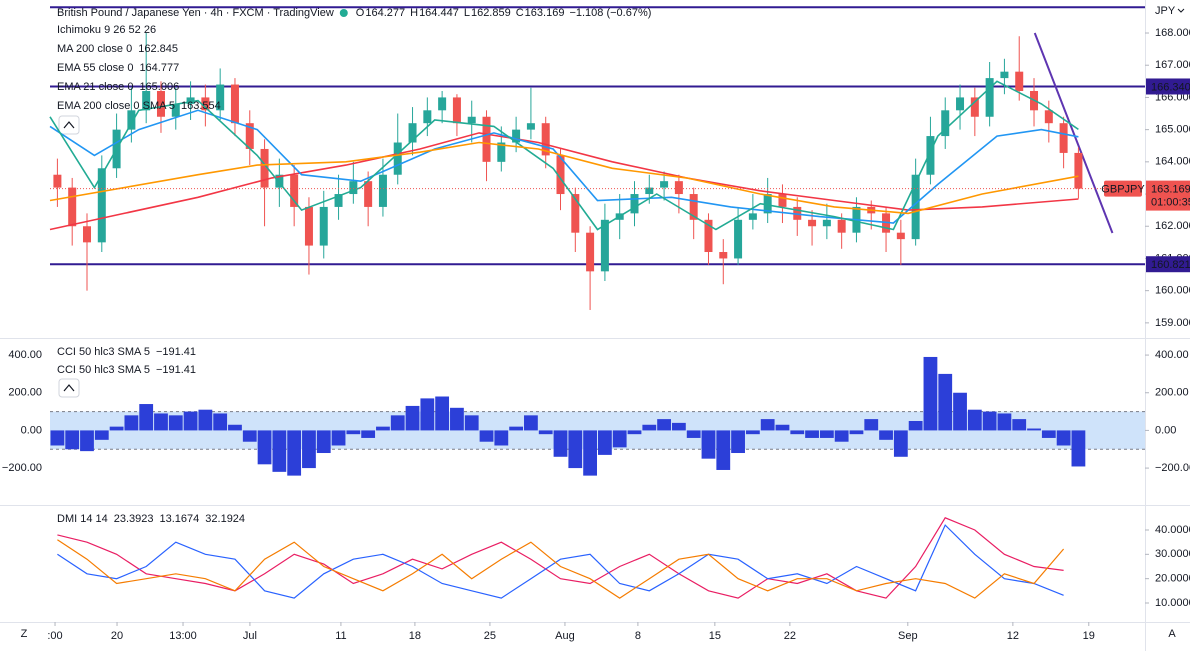  I want to click on last-price-badge, so click(1168, 195).